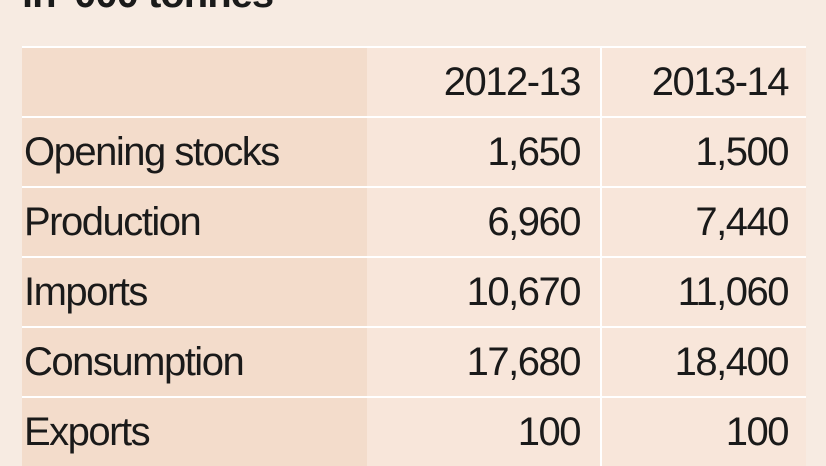 This screenshot has width=826, height=466. I want to click on table-value: 17,680, so click(484, 362).